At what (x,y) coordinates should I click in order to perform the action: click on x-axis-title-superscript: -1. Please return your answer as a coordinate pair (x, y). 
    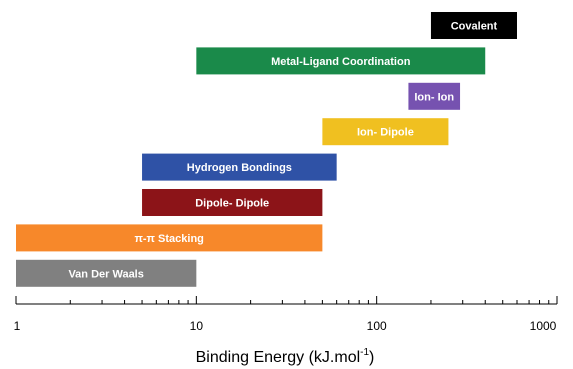
    Looking at the image, I should click on (364, 352).